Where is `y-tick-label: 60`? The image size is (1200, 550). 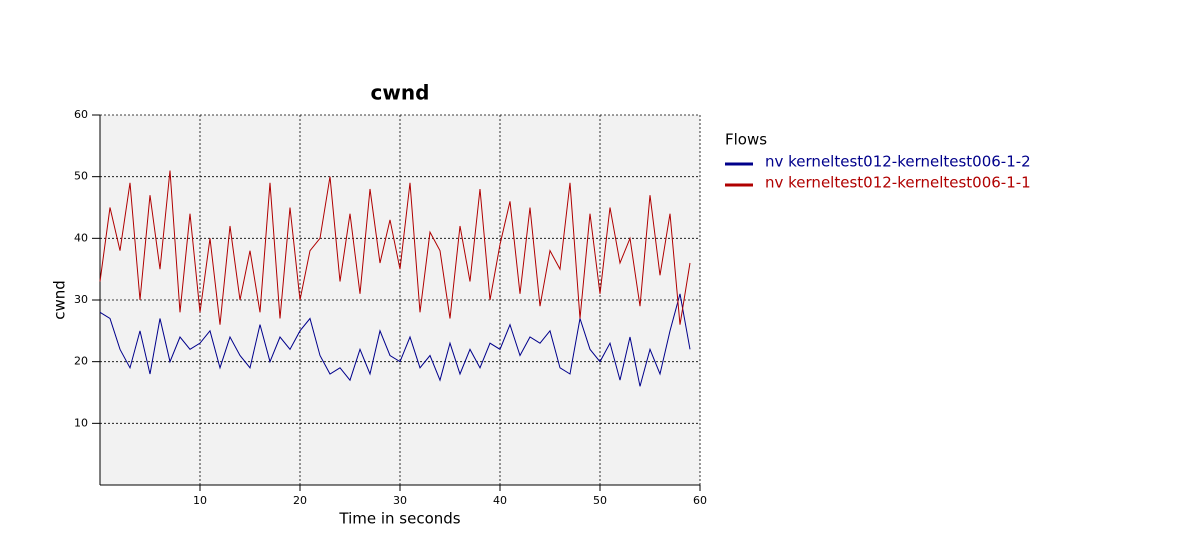 y-tick-label: 60 is located at coordinates (81, 114).